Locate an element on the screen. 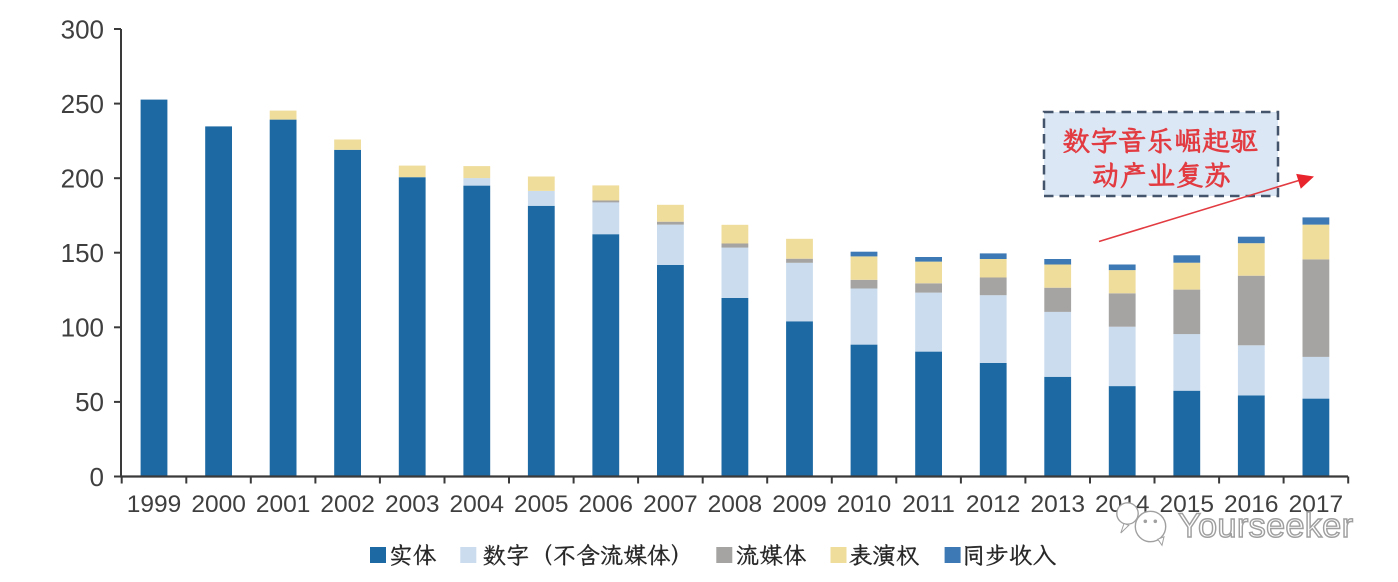 Image resolution: width=1398 pixels, height=582 pixels. svg-text: 2008 is located at coordinates (735, 504).